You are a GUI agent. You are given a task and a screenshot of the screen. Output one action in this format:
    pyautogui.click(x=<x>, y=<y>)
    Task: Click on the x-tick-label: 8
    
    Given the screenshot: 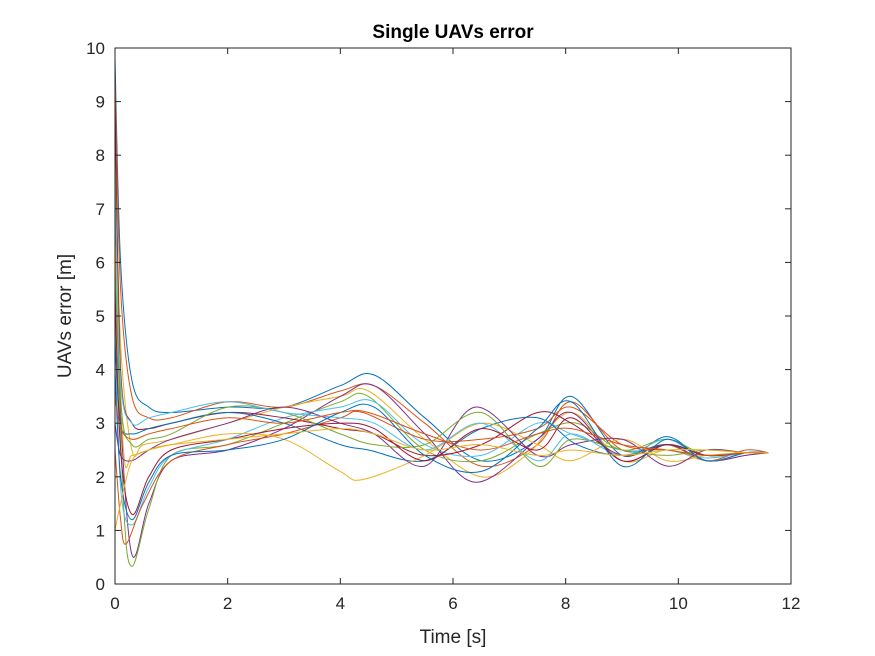 What is the action you would take?
    pyautogui.click(x=565, y=603)
    